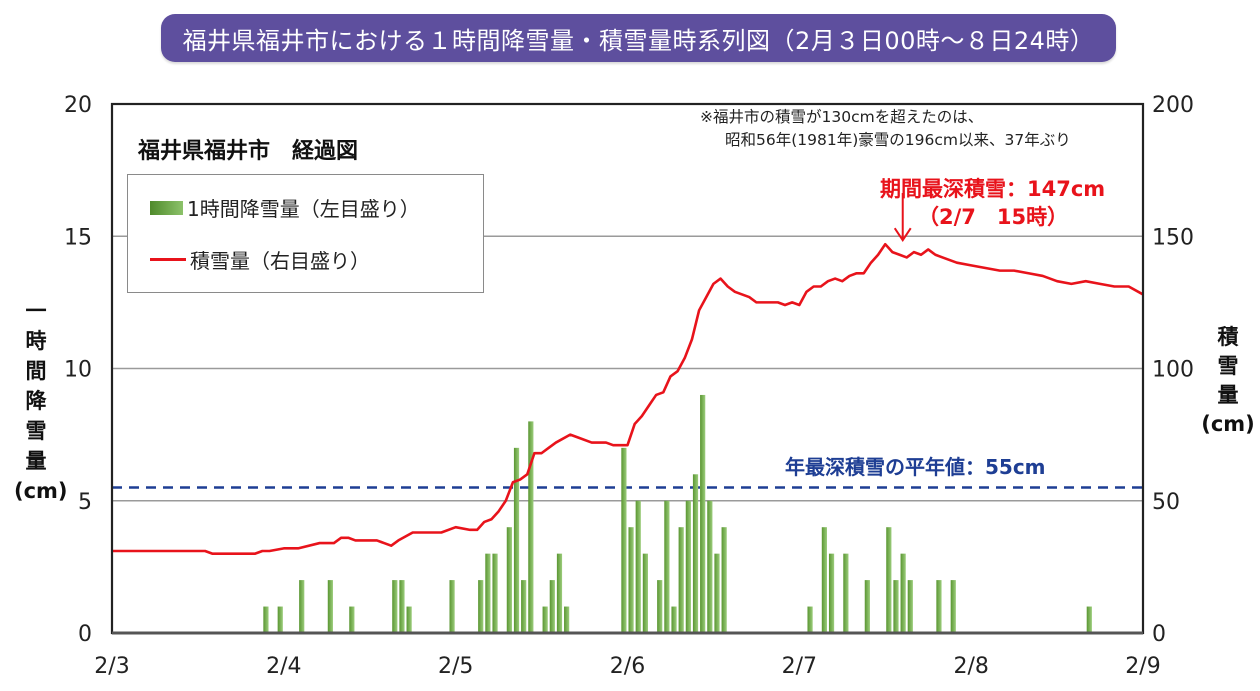 The height and width of the screenshot is (691, 1260). Describe the element at coordinates (78, 105) in the screenshot. I see `y-left-tick-label: 20` at that location.